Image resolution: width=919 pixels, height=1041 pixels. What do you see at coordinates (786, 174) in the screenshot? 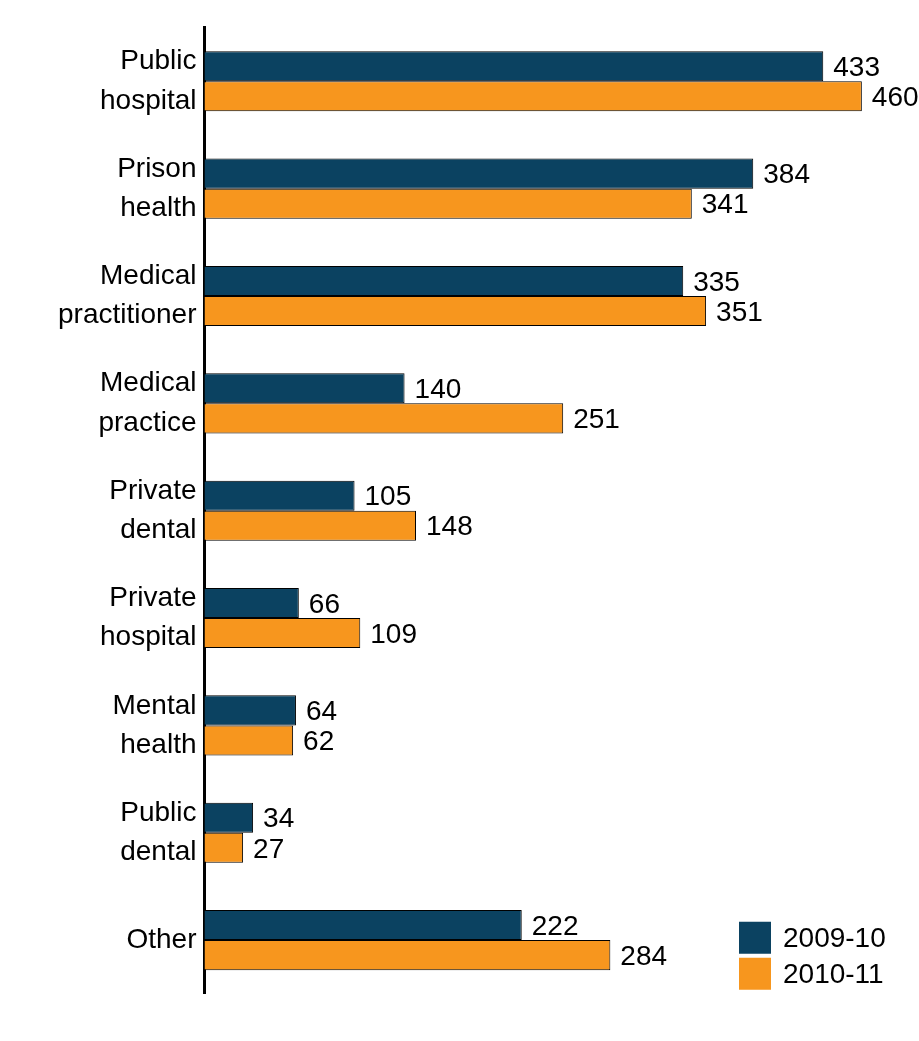
I see `data-label: 384` at bounding box center [786, 174].